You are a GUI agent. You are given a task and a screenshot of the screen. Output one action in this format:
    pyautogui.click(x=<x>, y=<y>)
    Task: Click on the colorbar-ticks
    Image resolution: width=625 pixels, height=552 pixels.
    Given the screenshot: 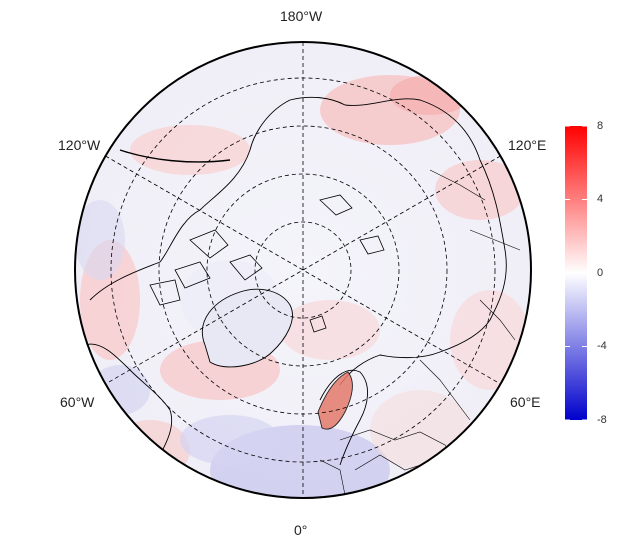 What is the action you would take?
    pyautogui.click(x=576, y=273)
    